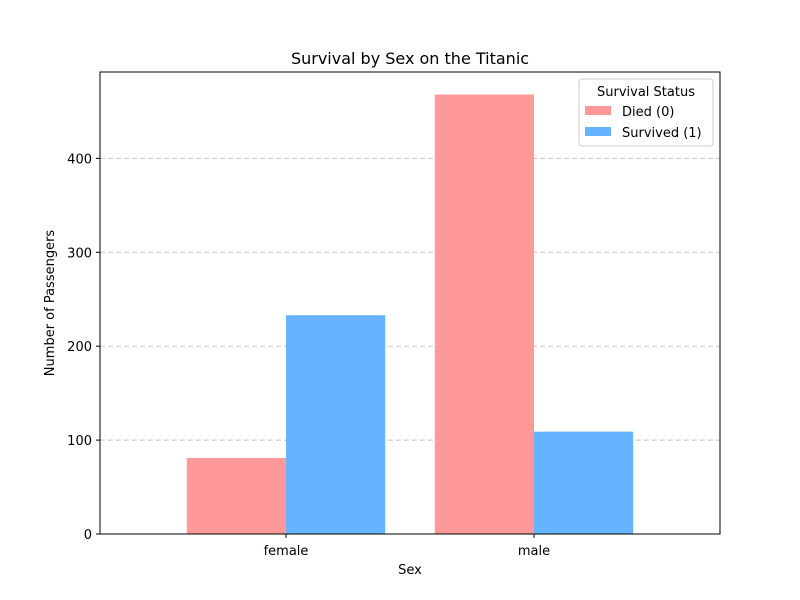 The width and height of the screenshot is (800, 600). What do you see at coordinates (643, 123) in the screenshot?
I see `legend-items: Died (0) Survived (1)` at bounding box center [643, 123].